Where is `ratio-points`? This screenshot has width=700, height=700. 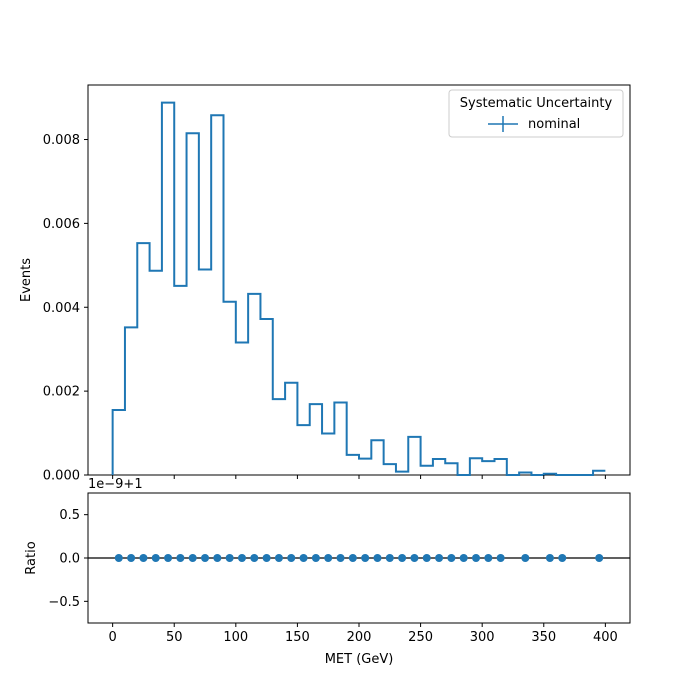 ratio-points is located at coordinates (359, 558).